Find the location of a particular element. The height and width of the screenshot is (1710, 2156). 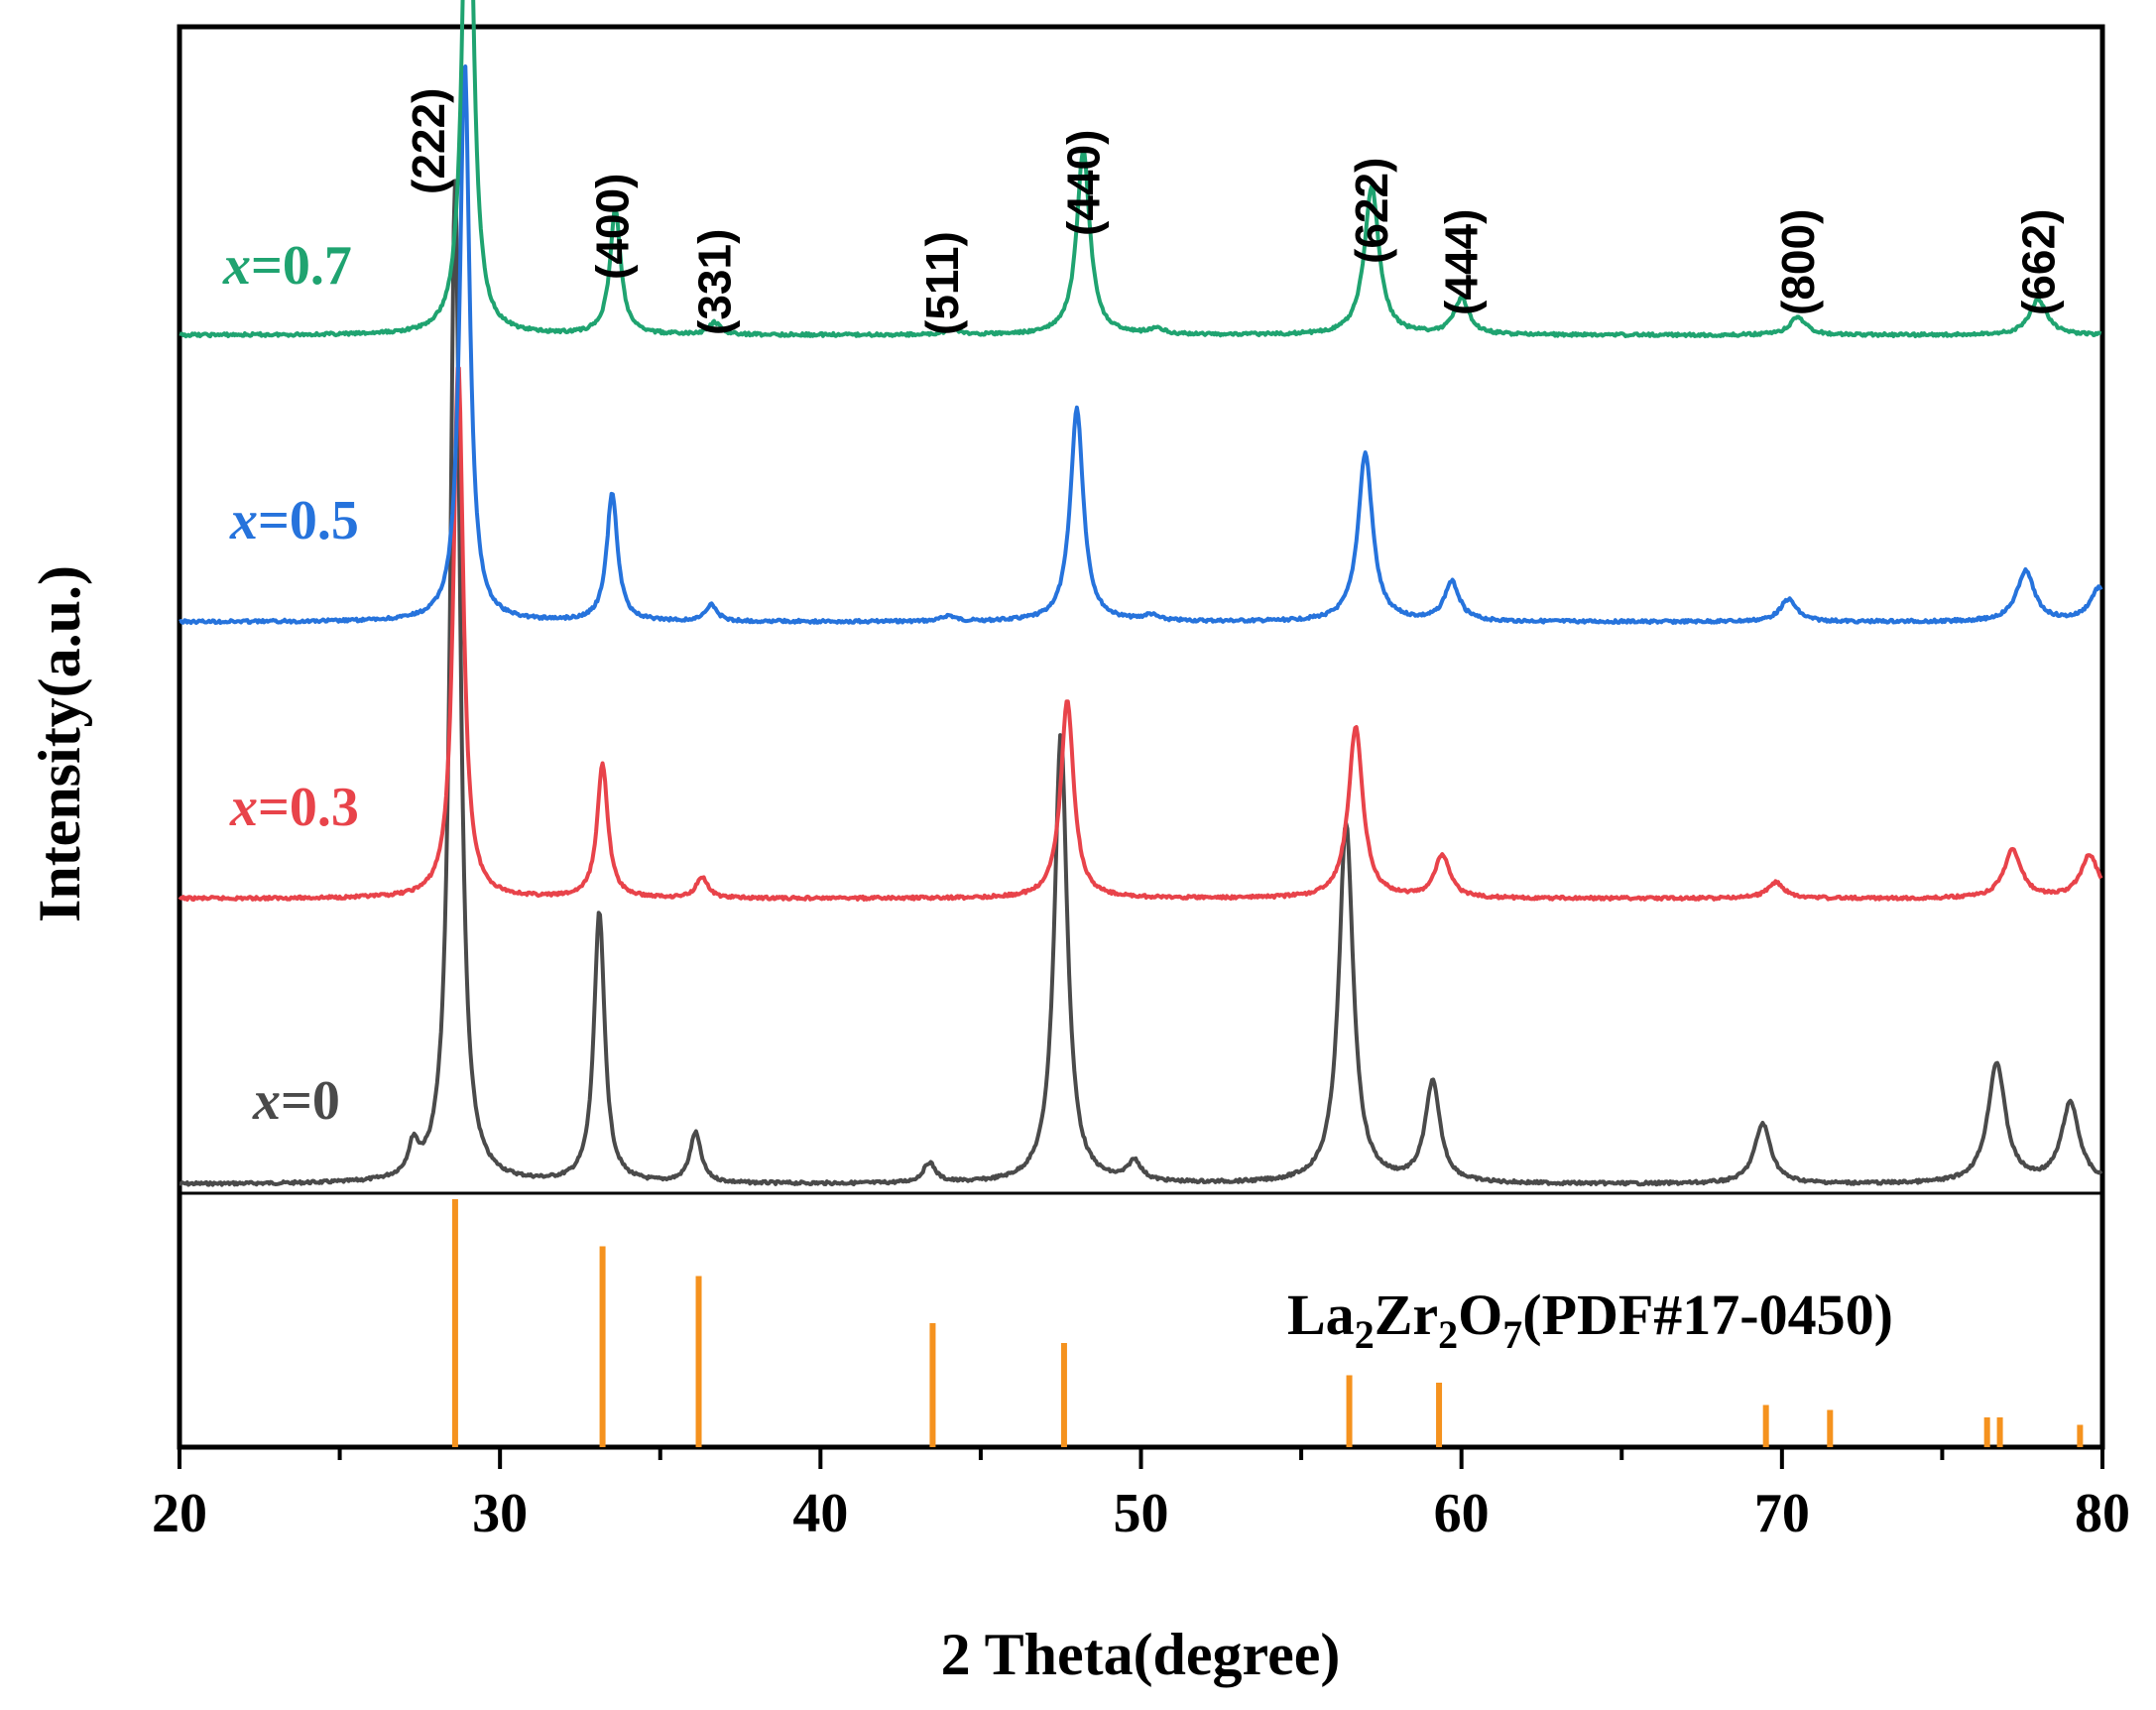

hkl-label: (622) is located at coordinates (1371, 211).